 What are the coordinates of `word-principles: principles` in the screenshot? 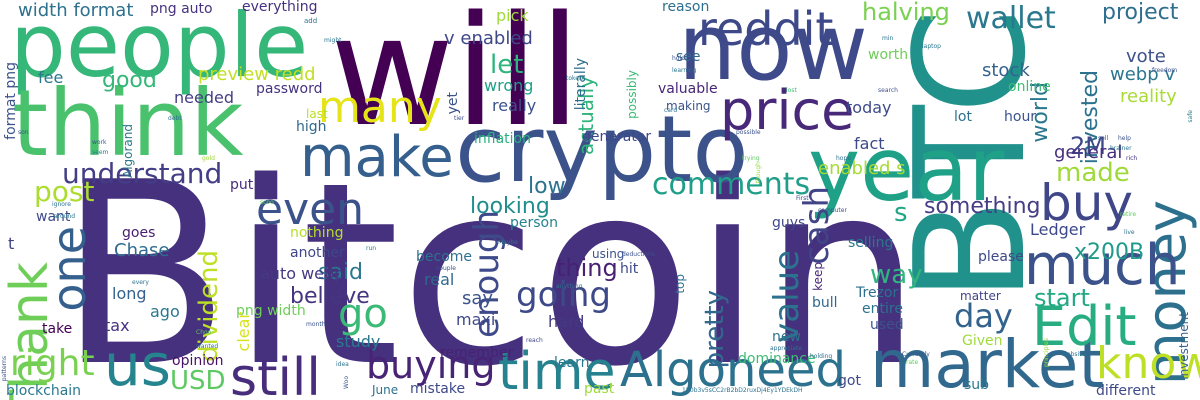 It's located at (1046, 353).